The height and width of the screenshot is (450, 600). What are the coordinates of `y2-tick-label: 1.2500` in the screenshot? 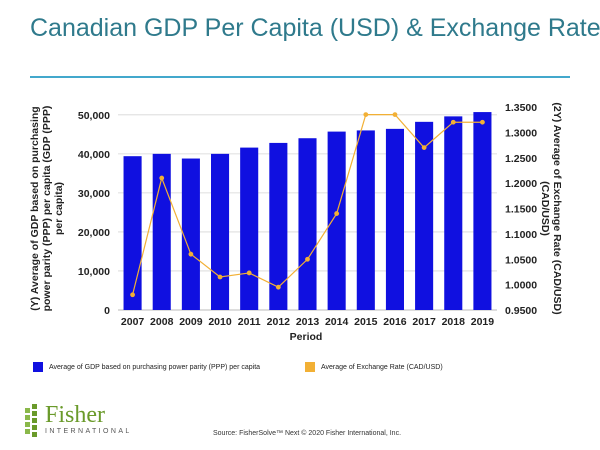 It's located at (521, 159).